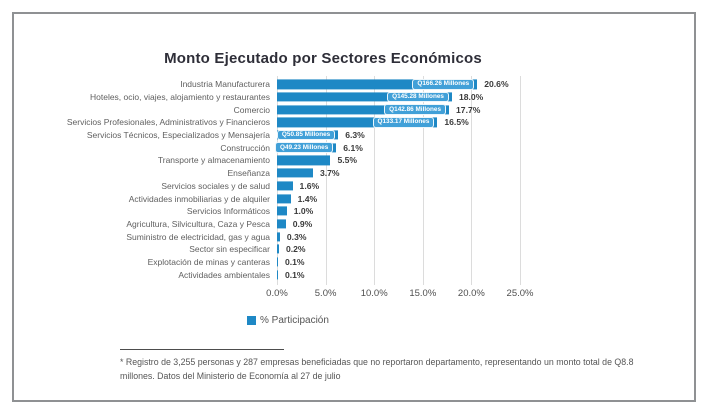 Image resolution: width=715 pixels, height=420 pixels. I want to click on category-label: Sector sin especificar, so click(229, 249).